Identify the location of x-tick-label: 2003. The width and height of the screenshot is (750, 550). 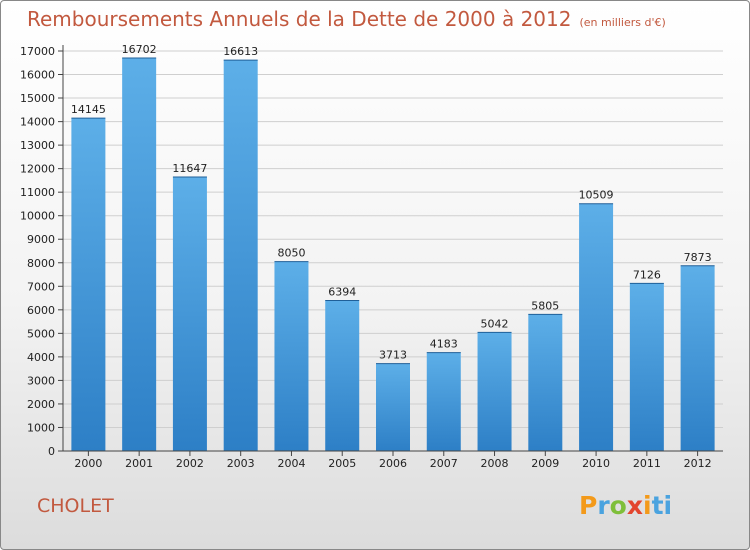
(241, 463).